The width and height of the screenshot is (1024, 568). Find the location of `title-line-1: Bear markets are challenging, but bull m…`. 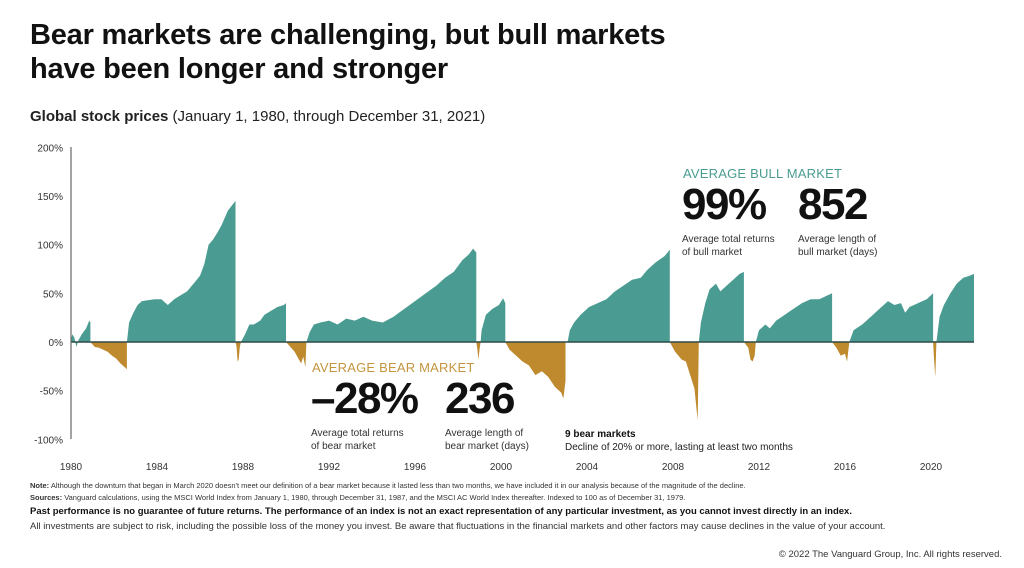

title-line-1: Bear markets are challenging, but bull m… is located at coordinates (348, 35).